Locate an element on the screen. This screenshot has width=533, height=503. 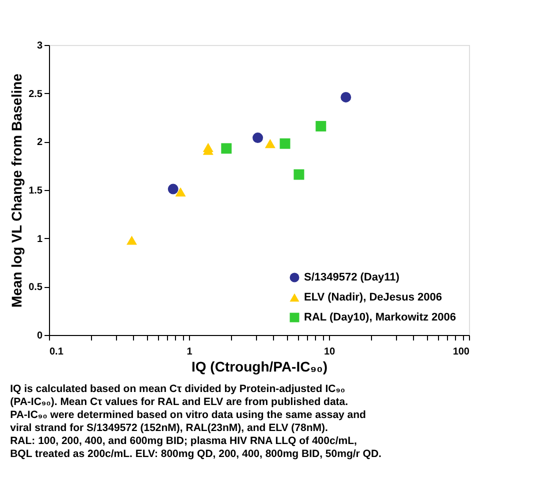
y-tick-label: 2.5 is located at coordinates (35, 94).